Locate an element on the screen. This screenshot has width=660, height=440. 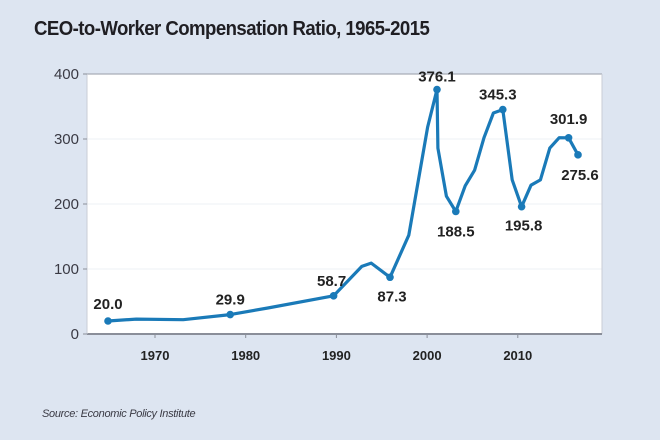
y-tick-label: 400 is located at coordinates (66, 74).